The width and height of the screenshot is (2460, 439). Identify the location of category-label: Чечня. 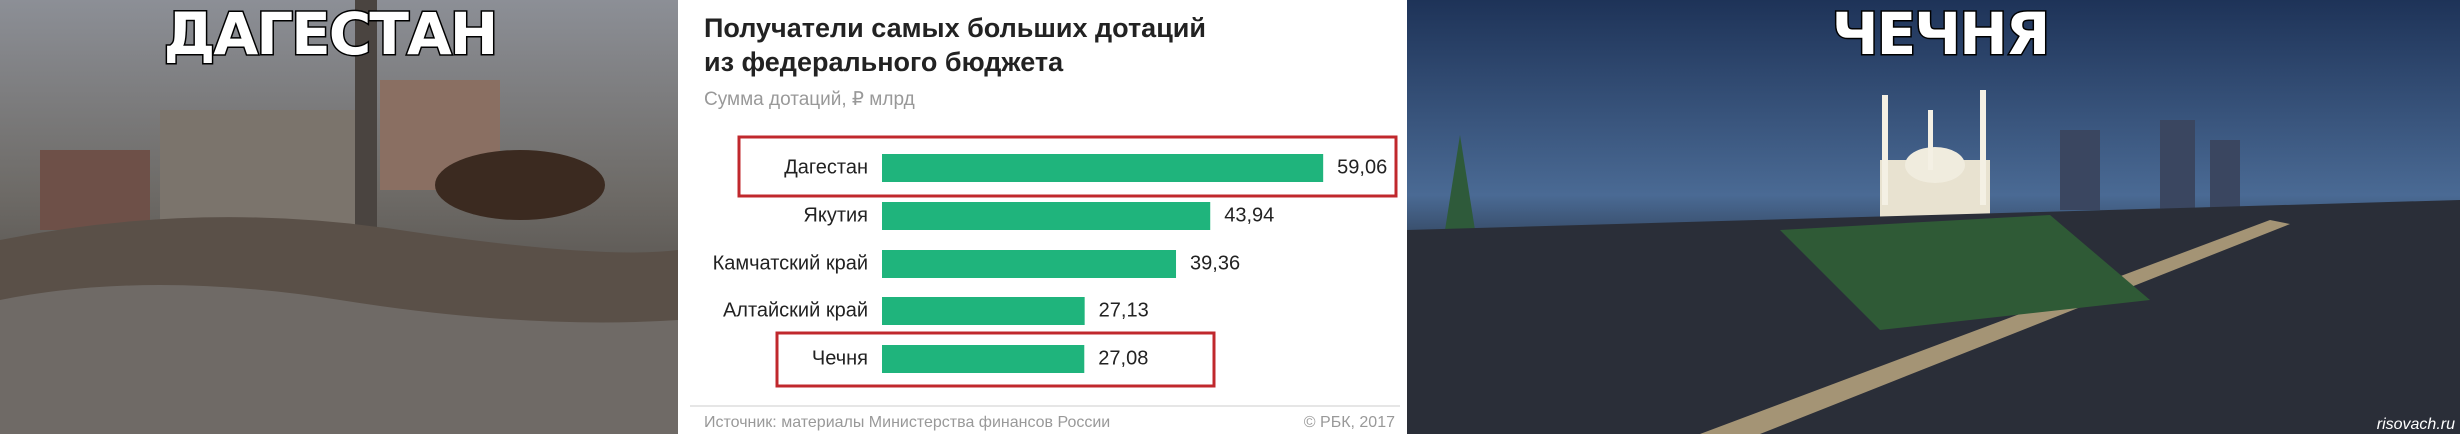
(840, 358).